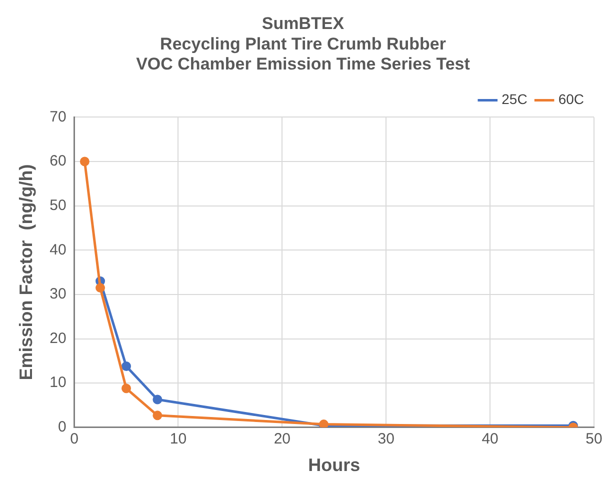 The image size is (616, 493). What do you see at coordinates (58, 338) in the screenshot?
I see `y-tick-label: 20` at bounding box center [58, 338].